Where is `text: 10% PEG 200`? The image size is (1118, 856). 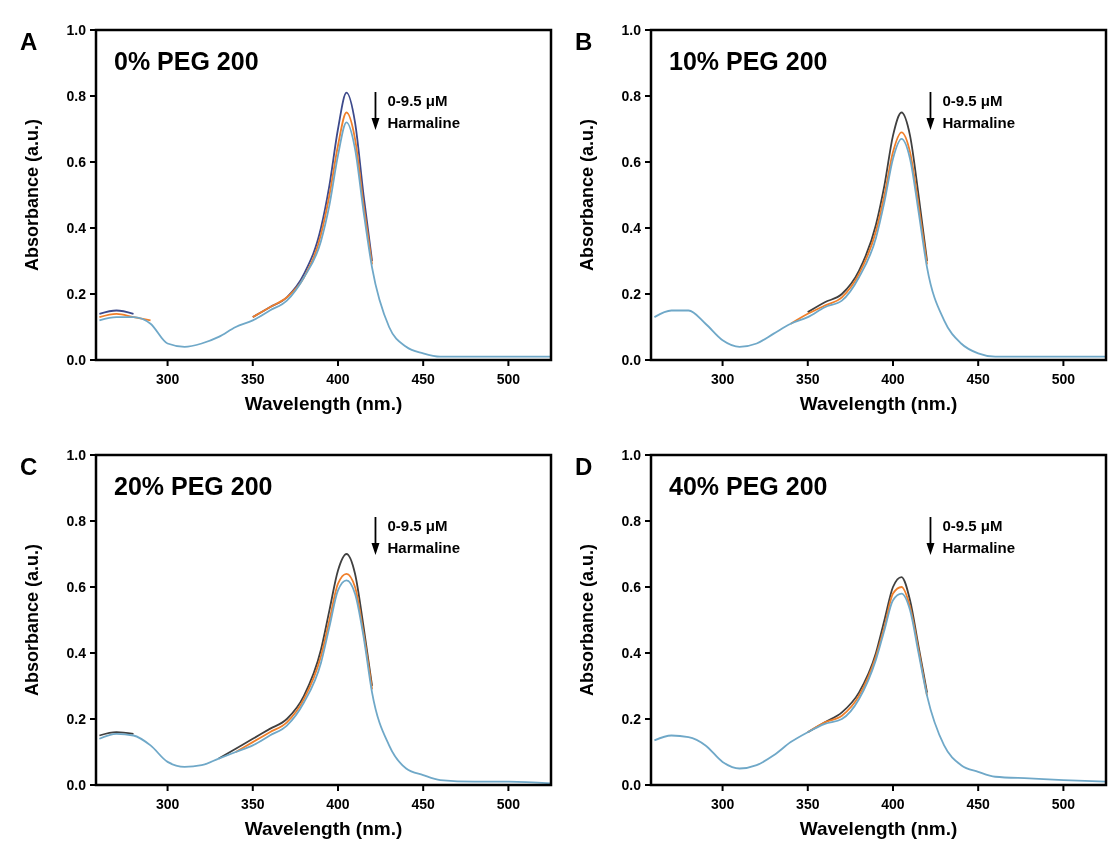
text: 10% PEG 200 is located at coordinates (748, 61).